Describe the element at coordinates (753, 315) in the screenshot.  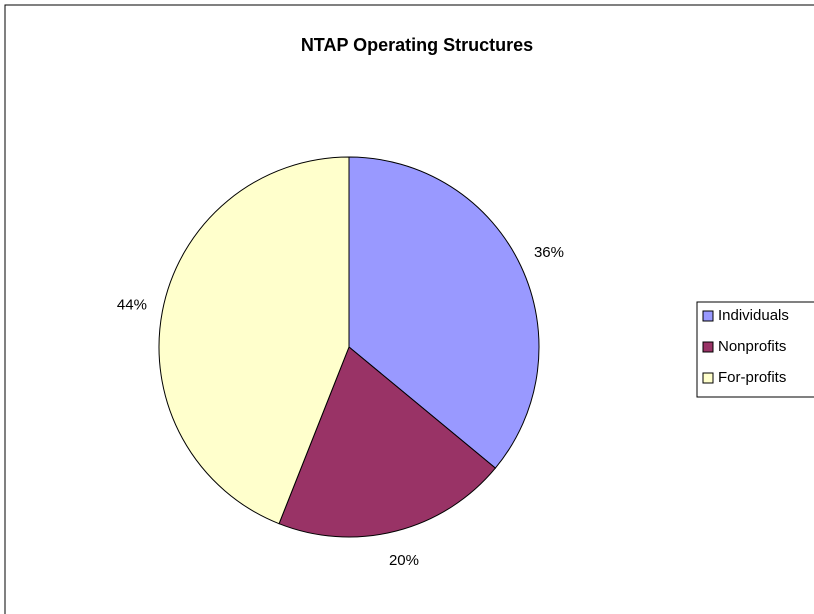
I see `legend-label: Individuals` at that location.